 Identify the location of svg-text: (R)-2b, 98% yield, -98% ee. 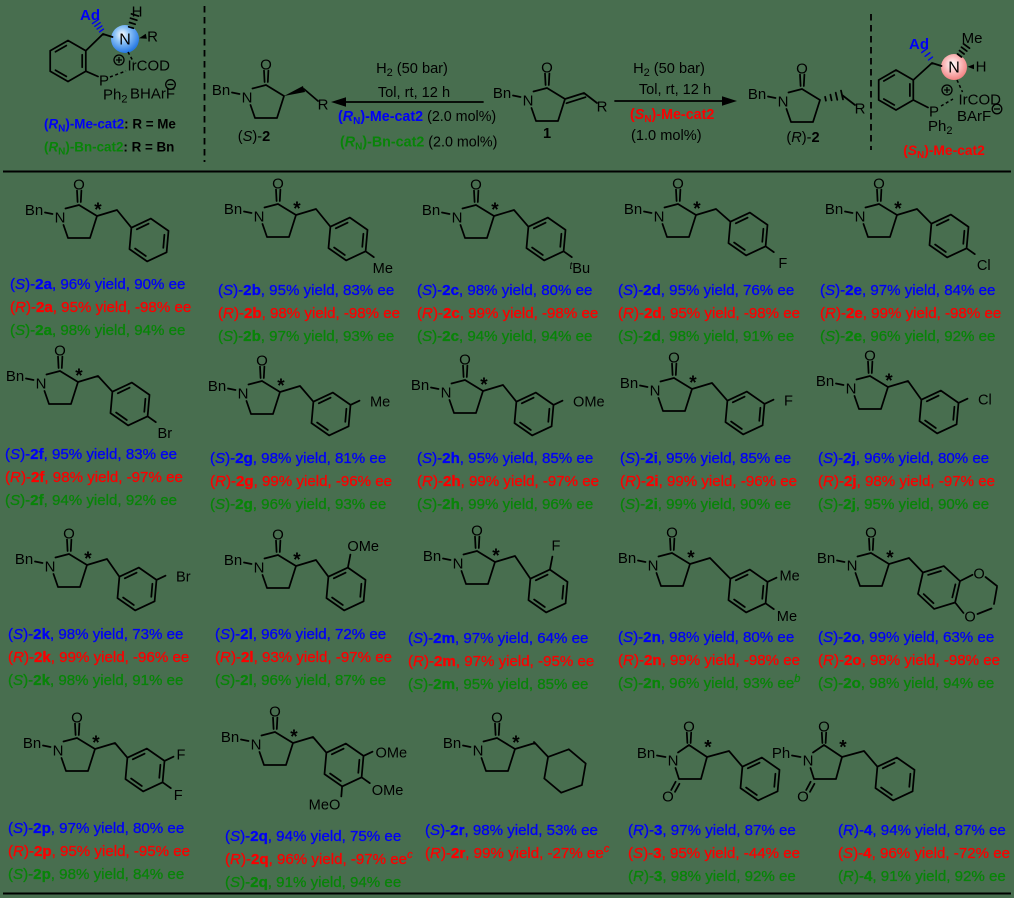
(309, 313).